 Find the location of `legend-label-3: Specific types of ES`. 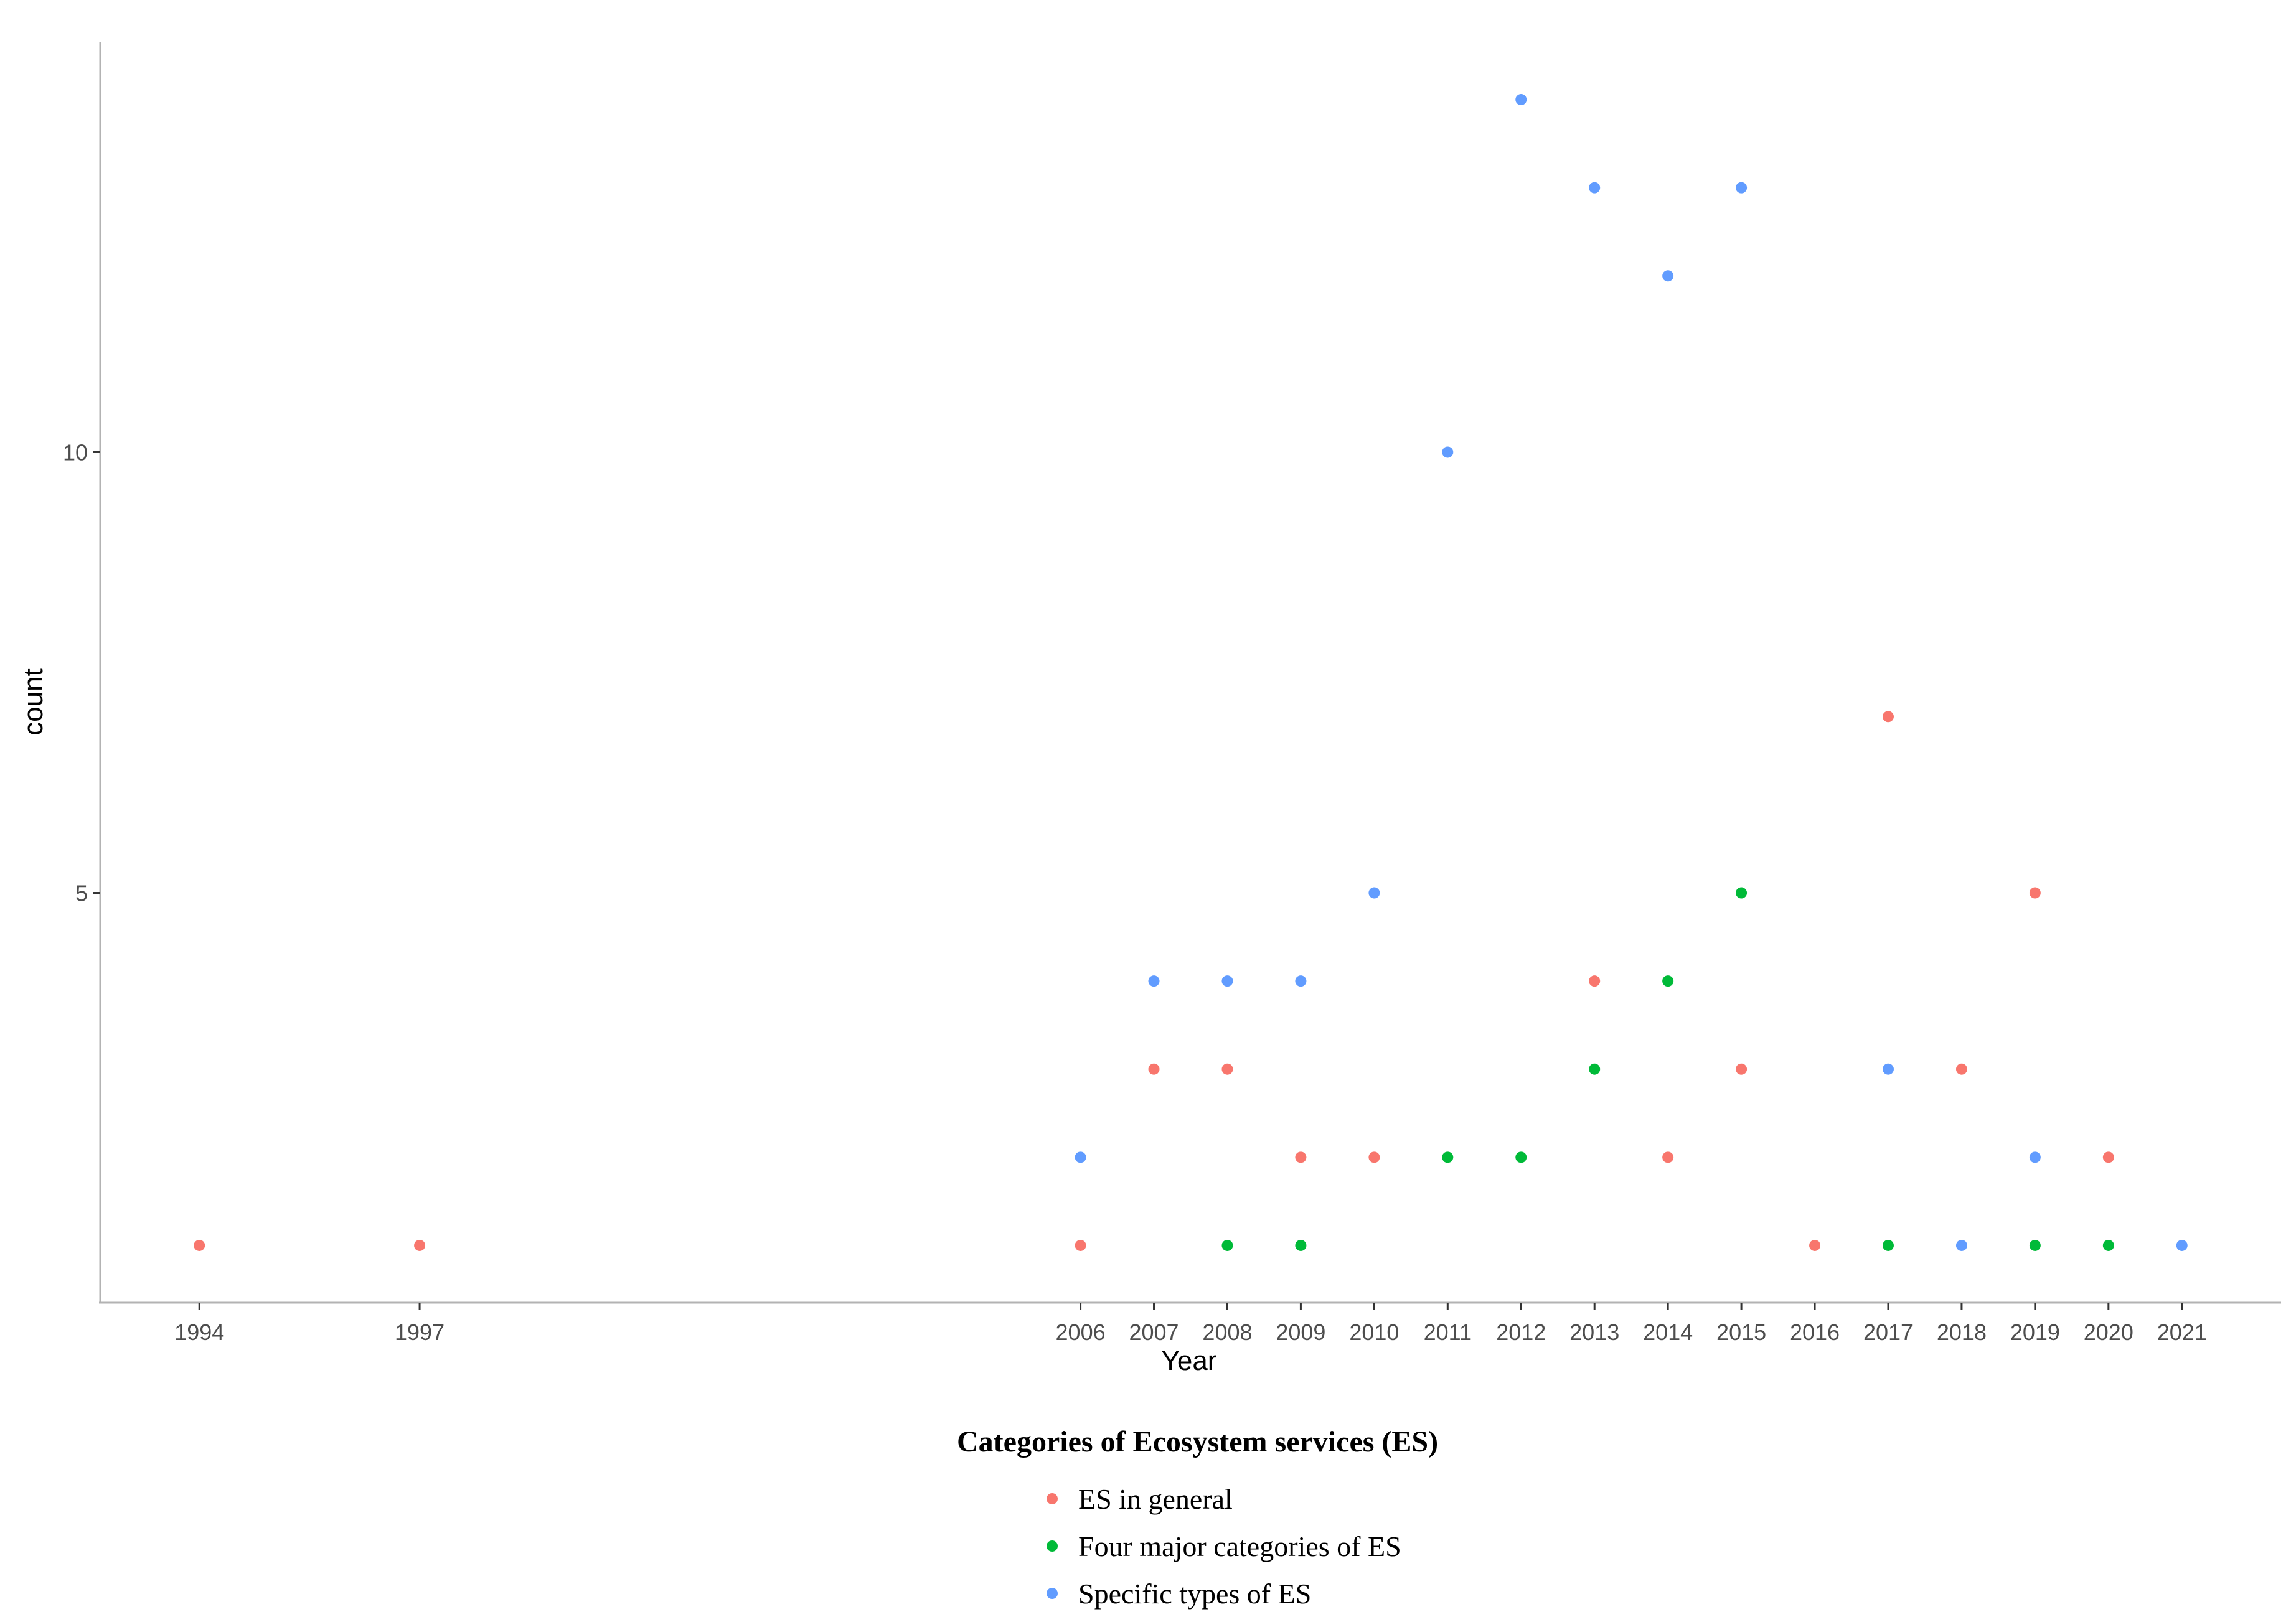

legend-label-3: Specific types of ES is located at coordinates (1194, 1594).